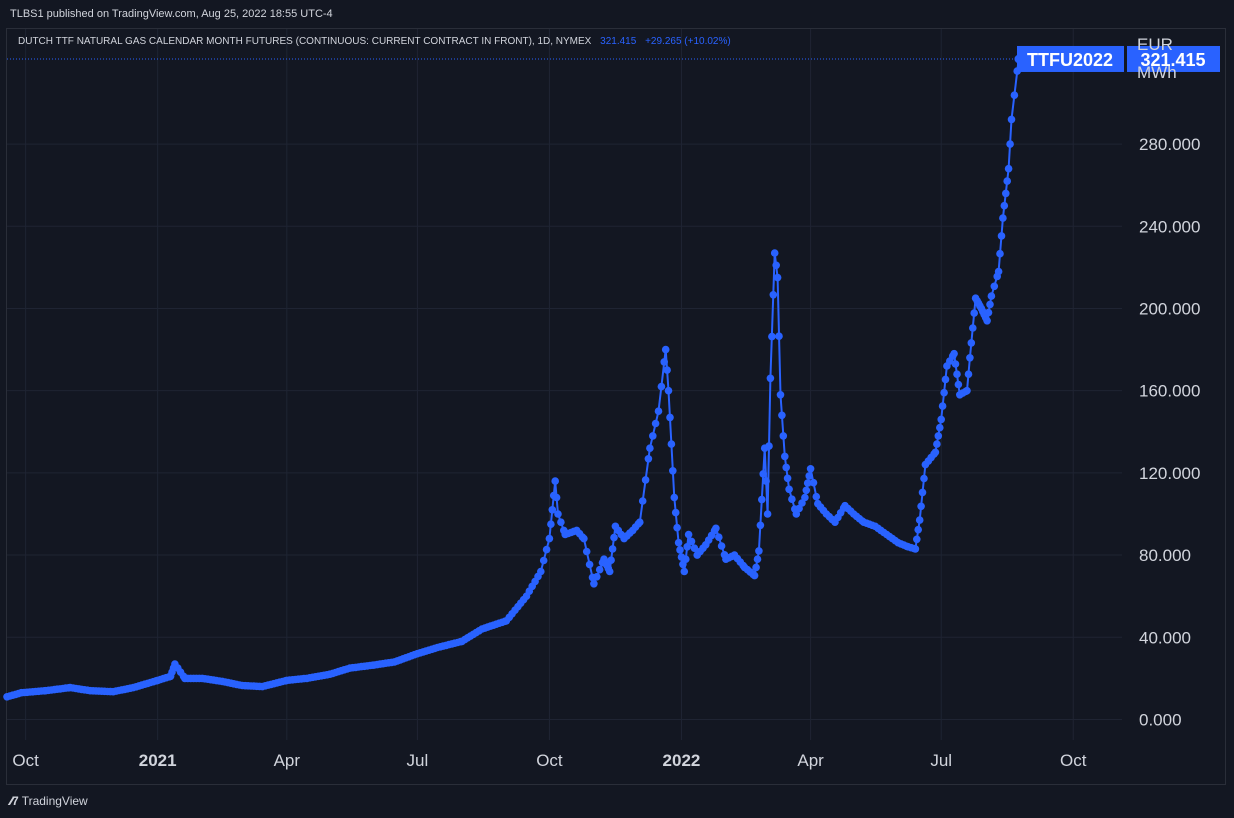 The width and height of the screenshot is (1234, 818). What do you see at coordinates (617, 801) in the screenshot?
I see `footer: ⁄⁄7 TradingView` at bounding box center [617, 801].